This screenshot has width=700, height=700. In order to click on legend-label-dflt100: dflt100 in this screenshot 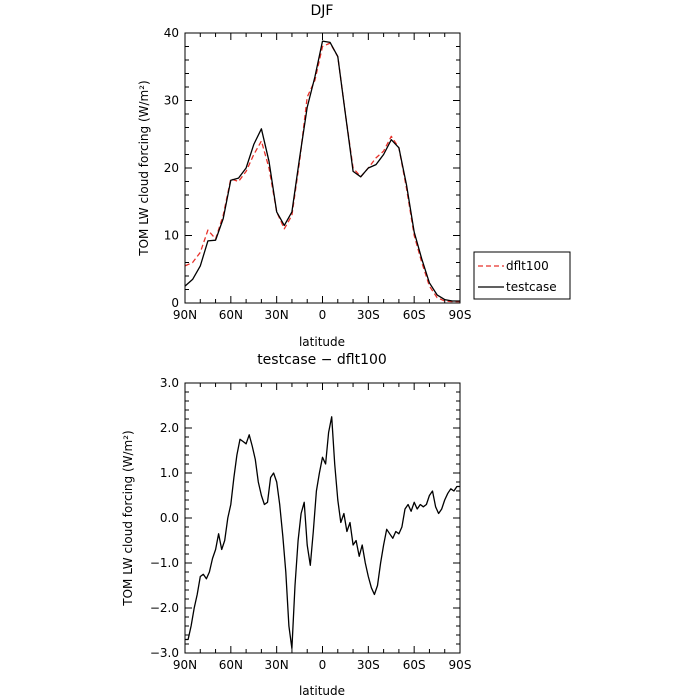, I will do `click(527, 266)`.